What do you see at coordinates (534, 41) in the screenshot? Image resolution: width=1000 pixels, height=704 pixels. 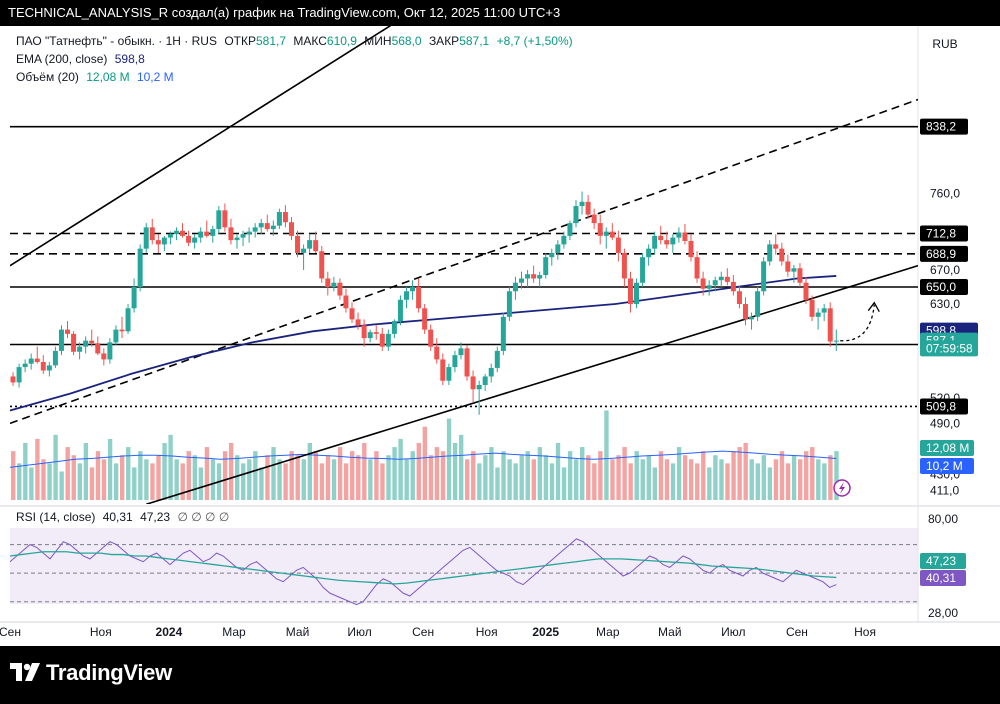 I see `change-value: +8,7 (+1,50%)` at bounding box center [534, 41].